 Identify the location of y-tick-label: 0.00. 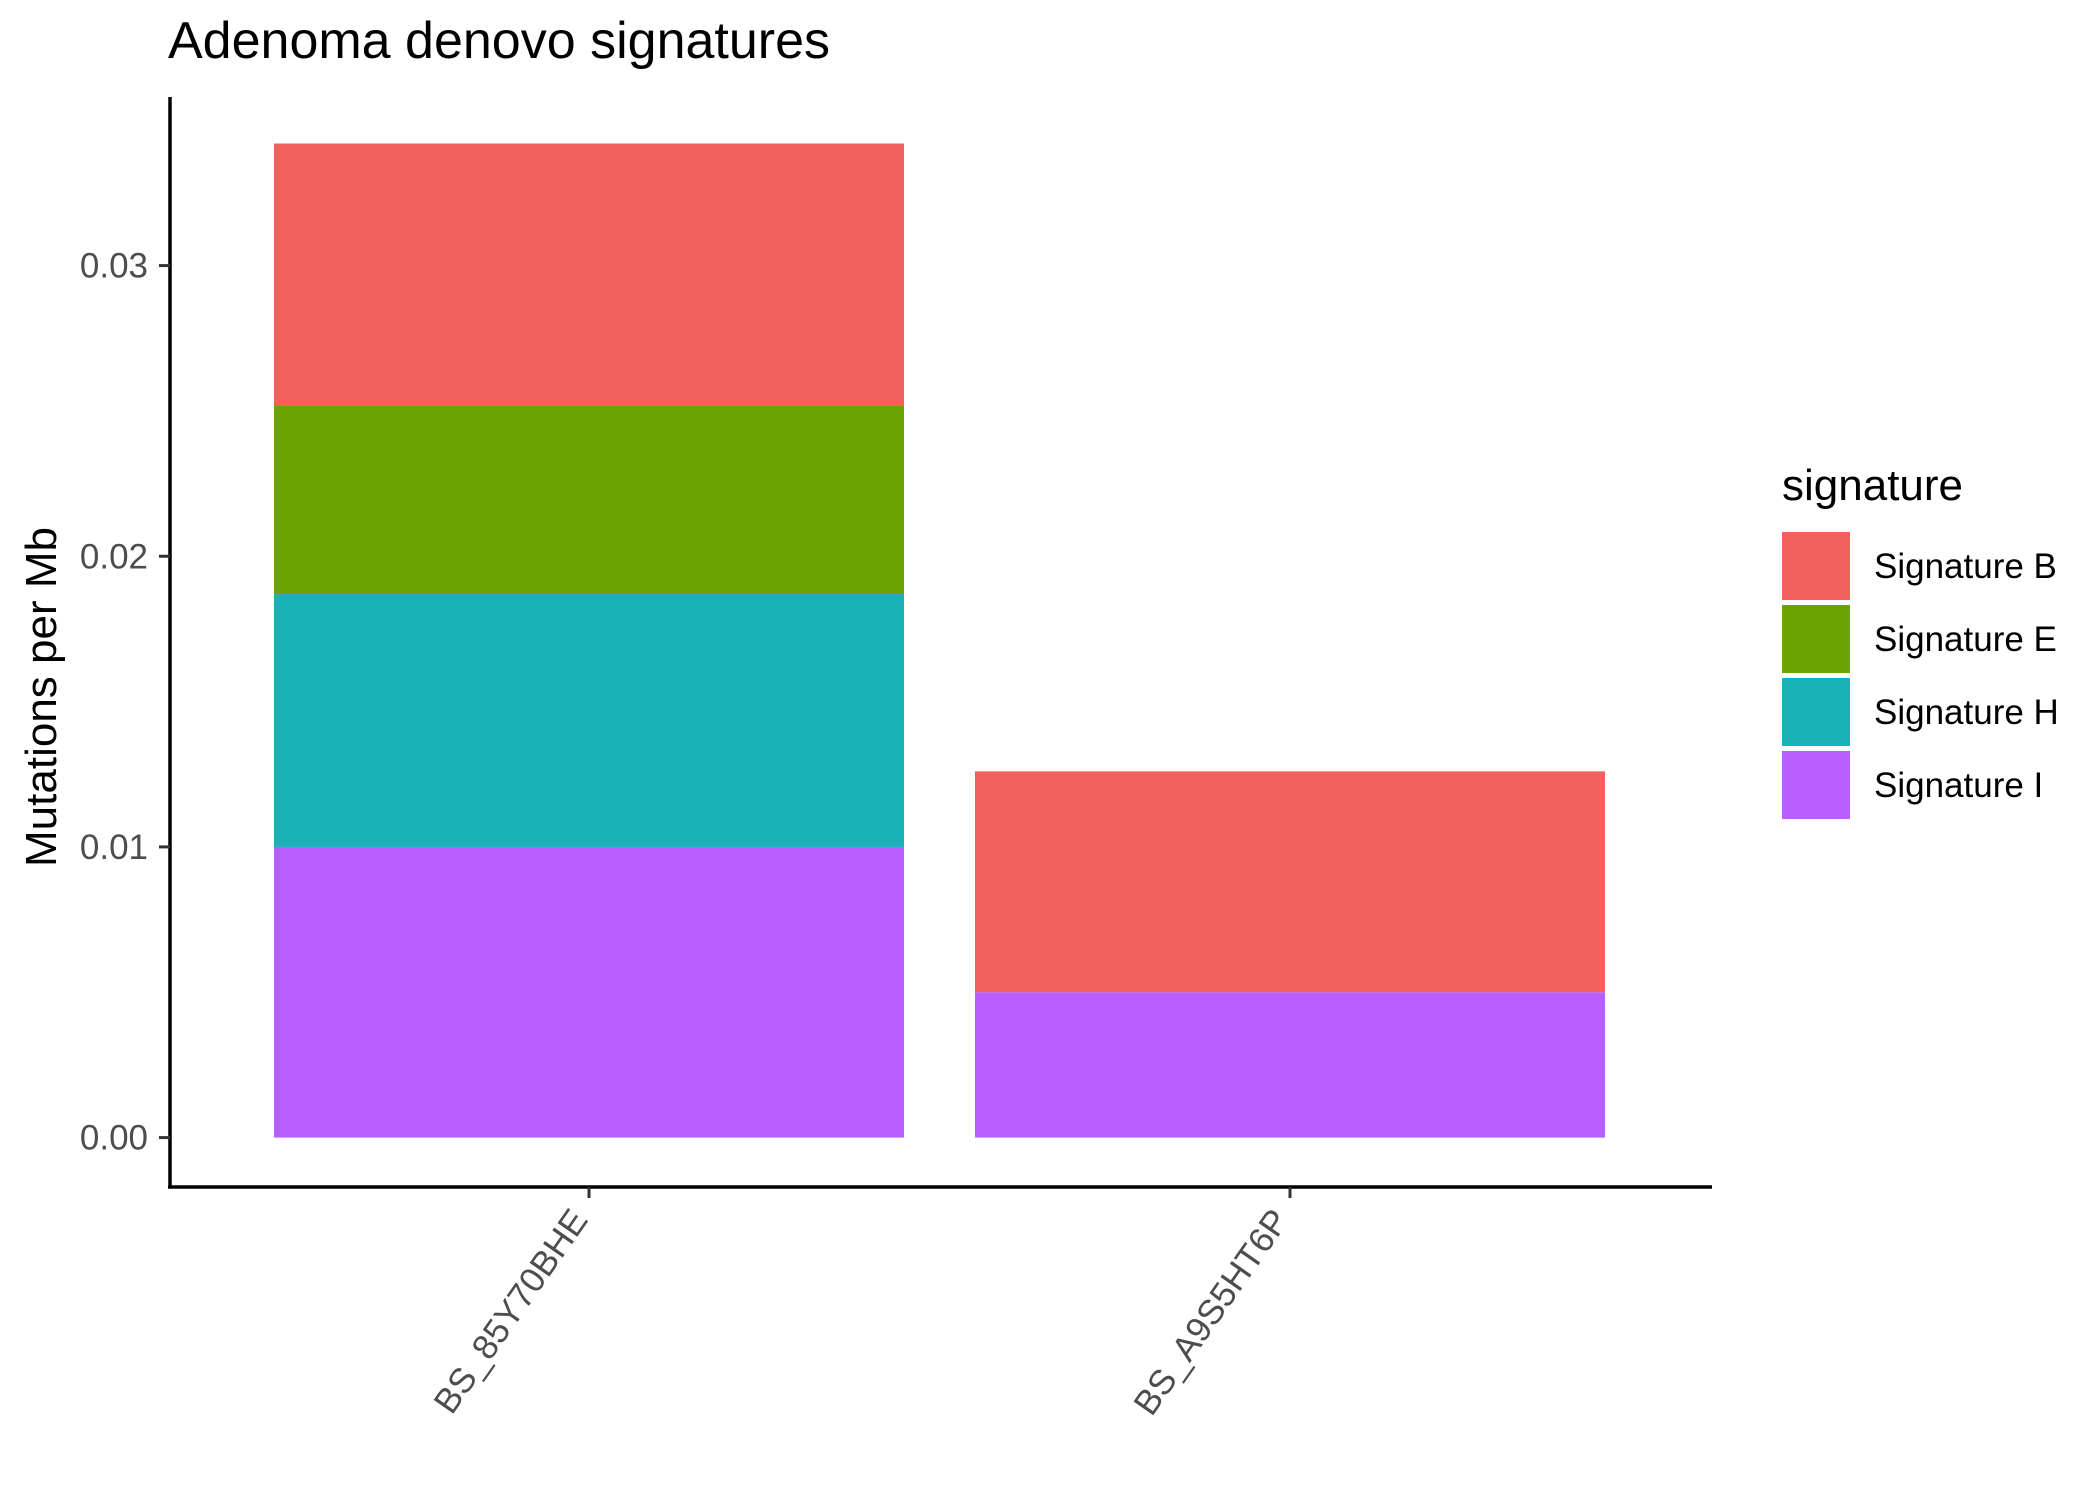
(114, 1138).